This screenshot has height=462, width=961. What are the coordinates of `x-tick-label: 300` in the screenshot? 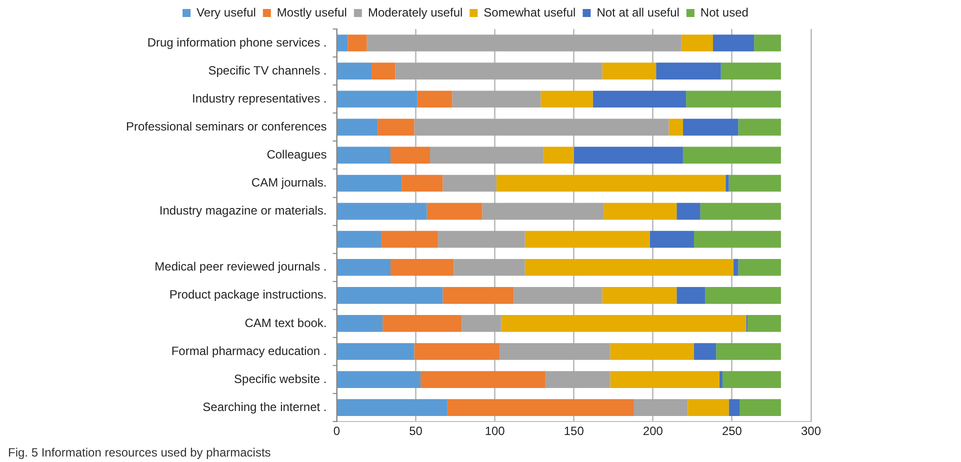 It's located at (811, 431).